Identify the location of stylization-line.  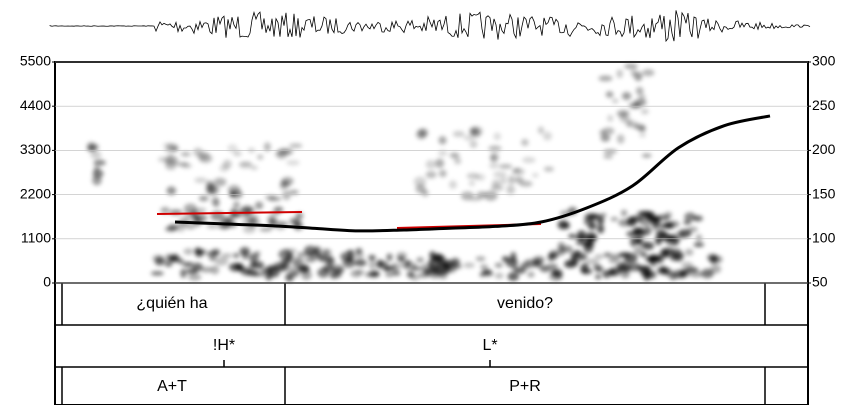
(229, 213).